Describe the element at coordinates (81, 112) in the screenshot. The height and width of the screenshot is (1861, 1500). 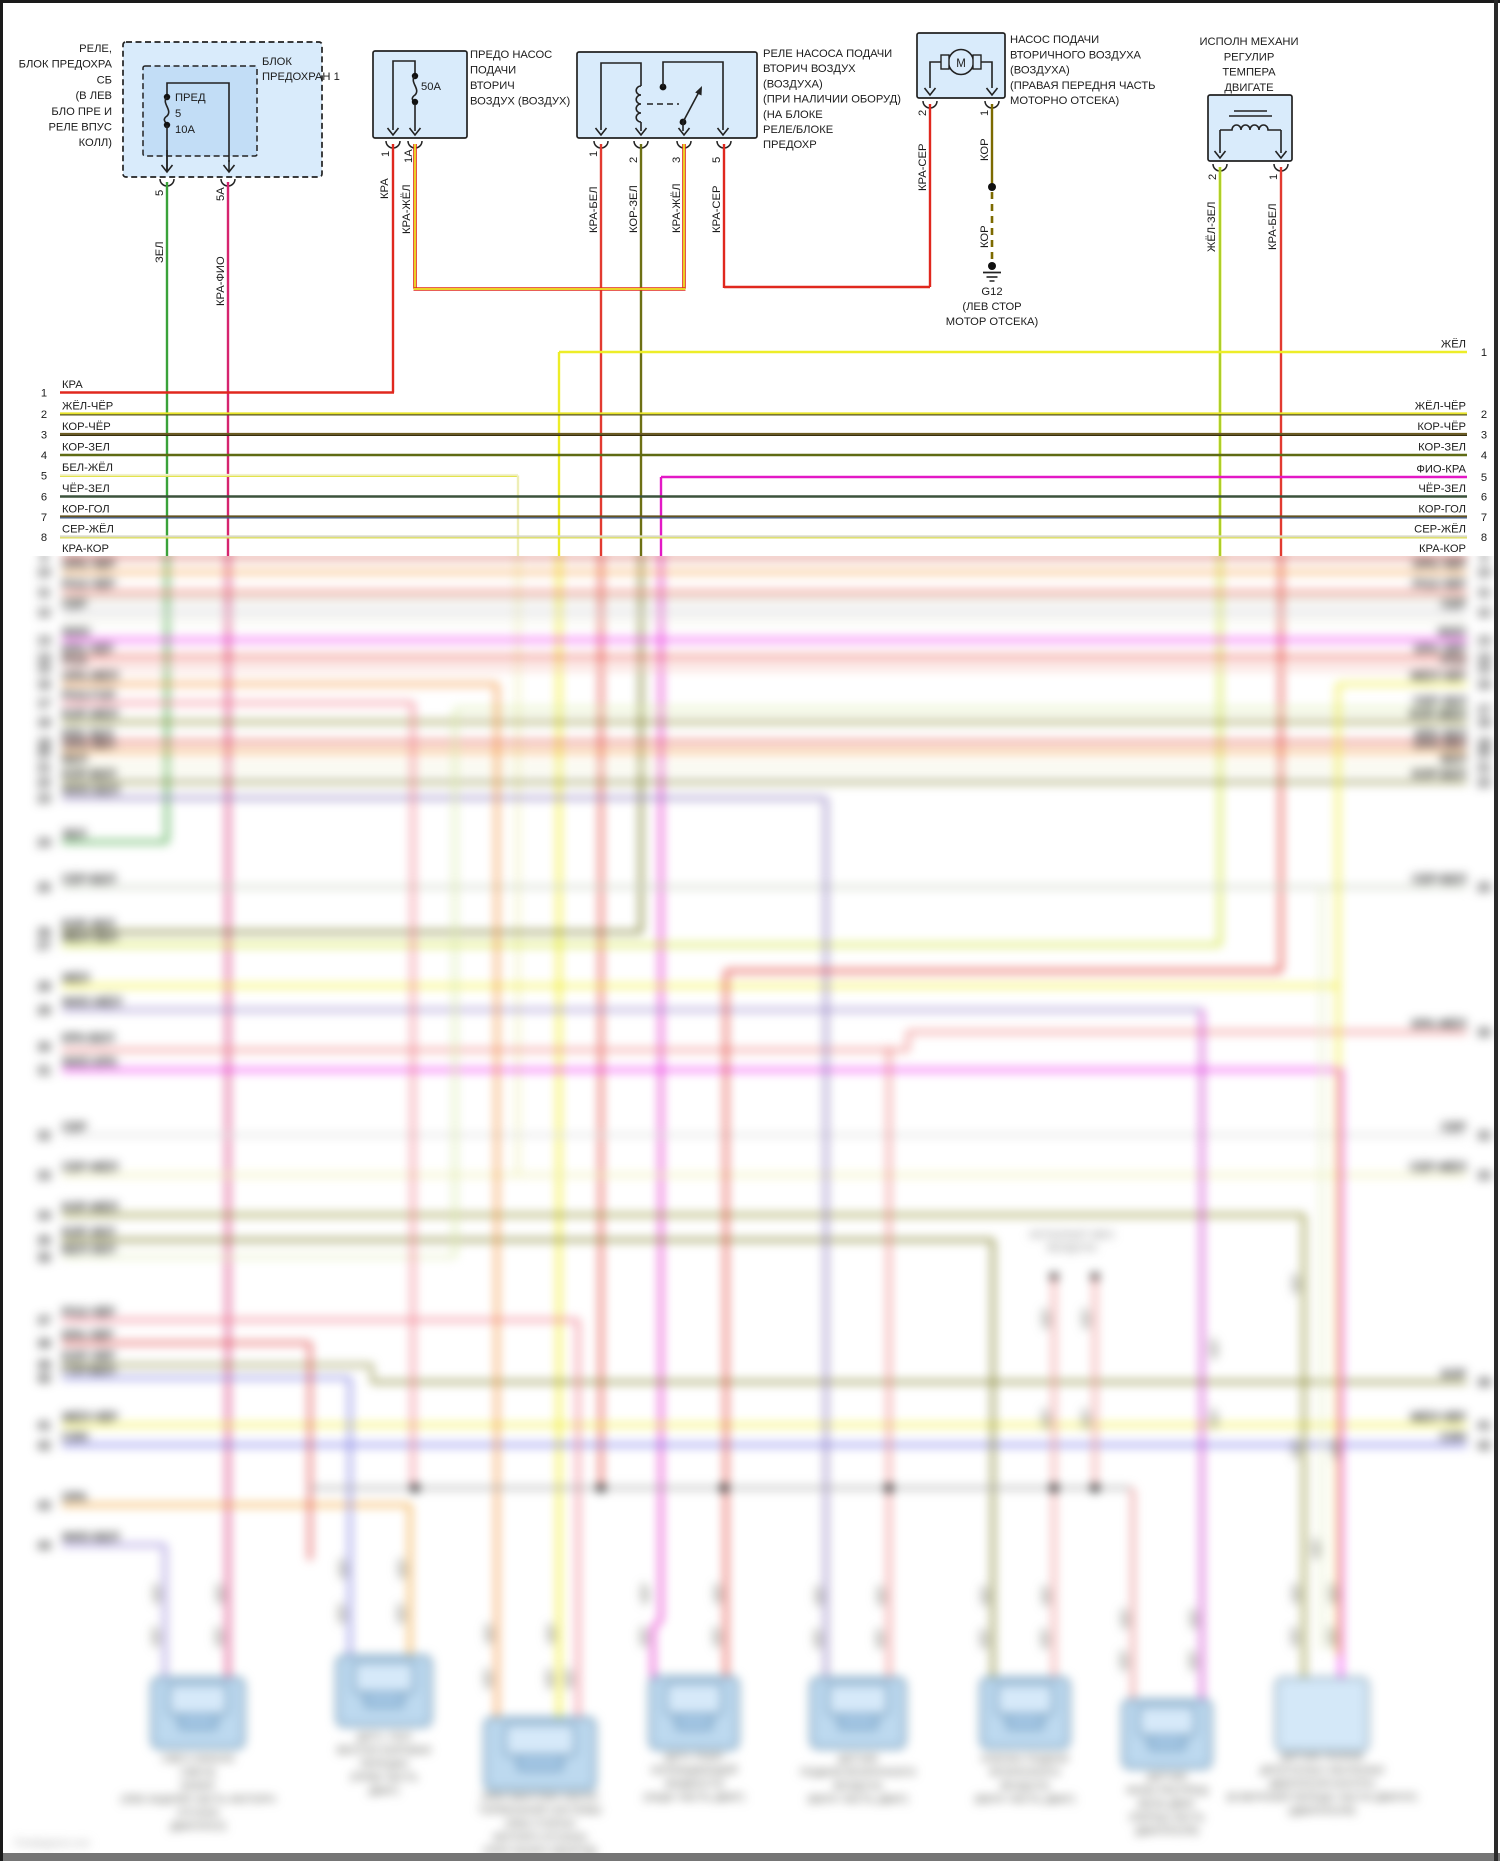
I see `svg-text: БЛО ПРЕ И` at that location.